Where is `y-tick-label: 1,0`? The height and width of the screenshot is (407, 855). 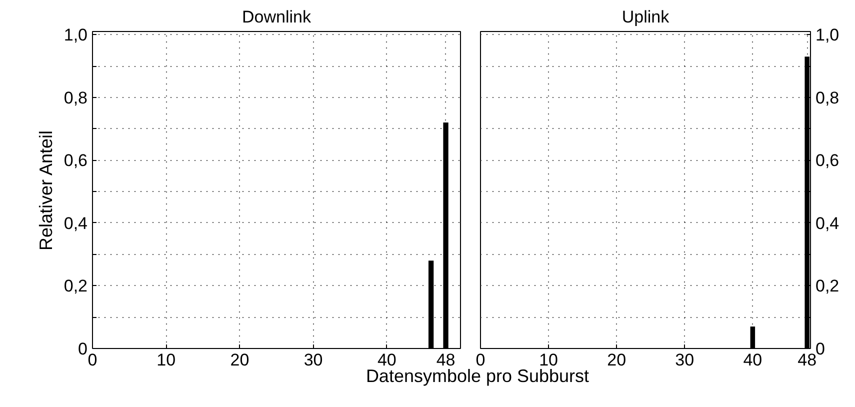
y-tick-label: 1,0 is located at coordinates (76, 35).